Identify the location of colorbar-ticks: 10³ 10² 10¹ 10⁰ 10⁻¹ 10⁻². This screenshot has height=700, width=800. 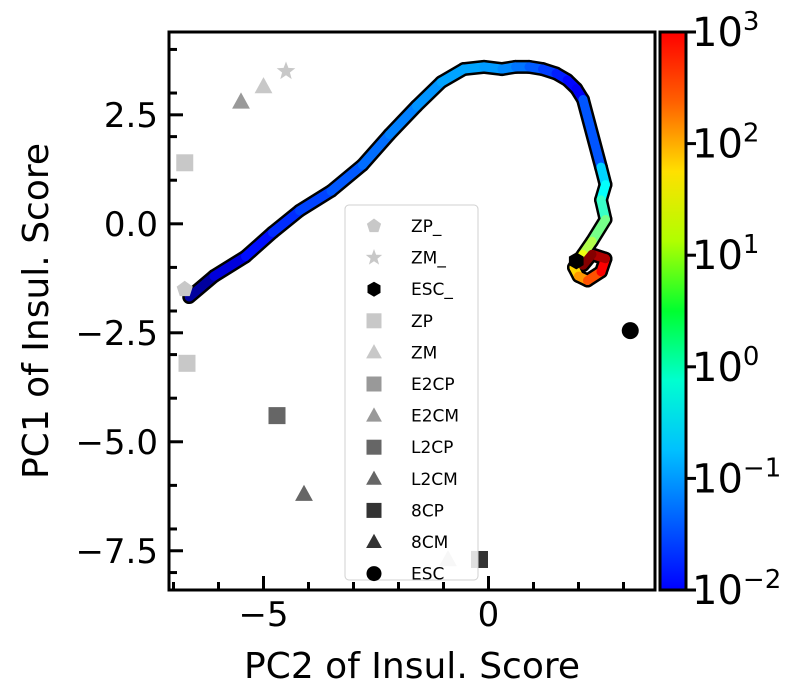
(733, 310).